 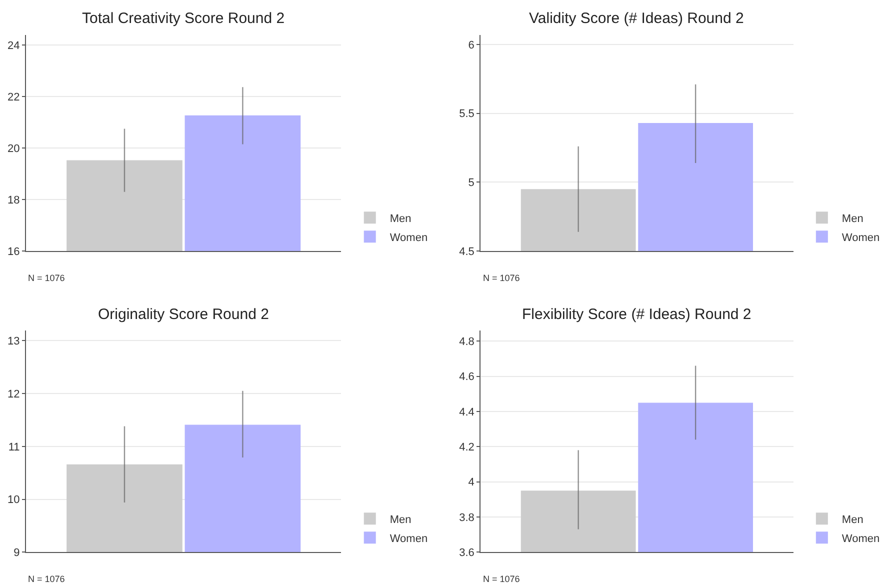 What do you see at coordinates (14, 342) in the screenshot?
I see `y-tick-label: 13` at bounding box center [14, 342].